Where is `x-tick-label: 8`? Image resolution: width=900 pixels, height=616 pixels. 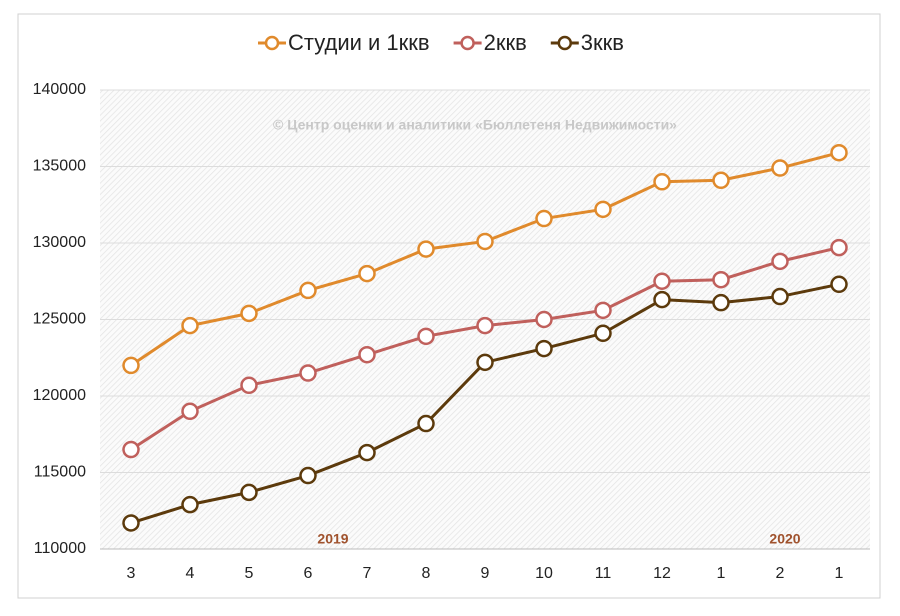 x-tick-label: 8 is located at coordinates (426, 573).